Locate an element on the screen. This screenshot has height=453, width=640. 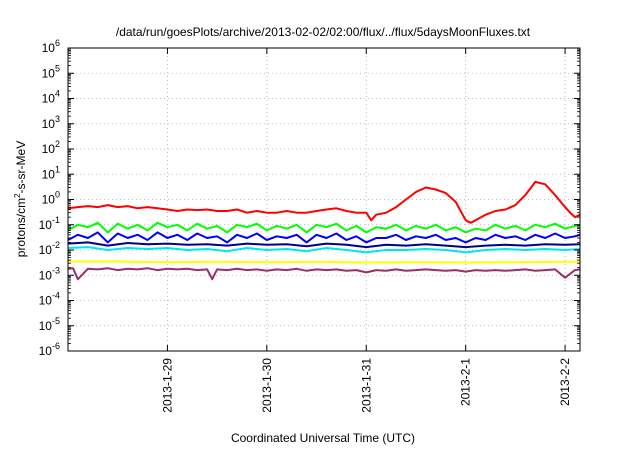
y-tick-label-exponent: 6 is located at coordinates (57, 43).